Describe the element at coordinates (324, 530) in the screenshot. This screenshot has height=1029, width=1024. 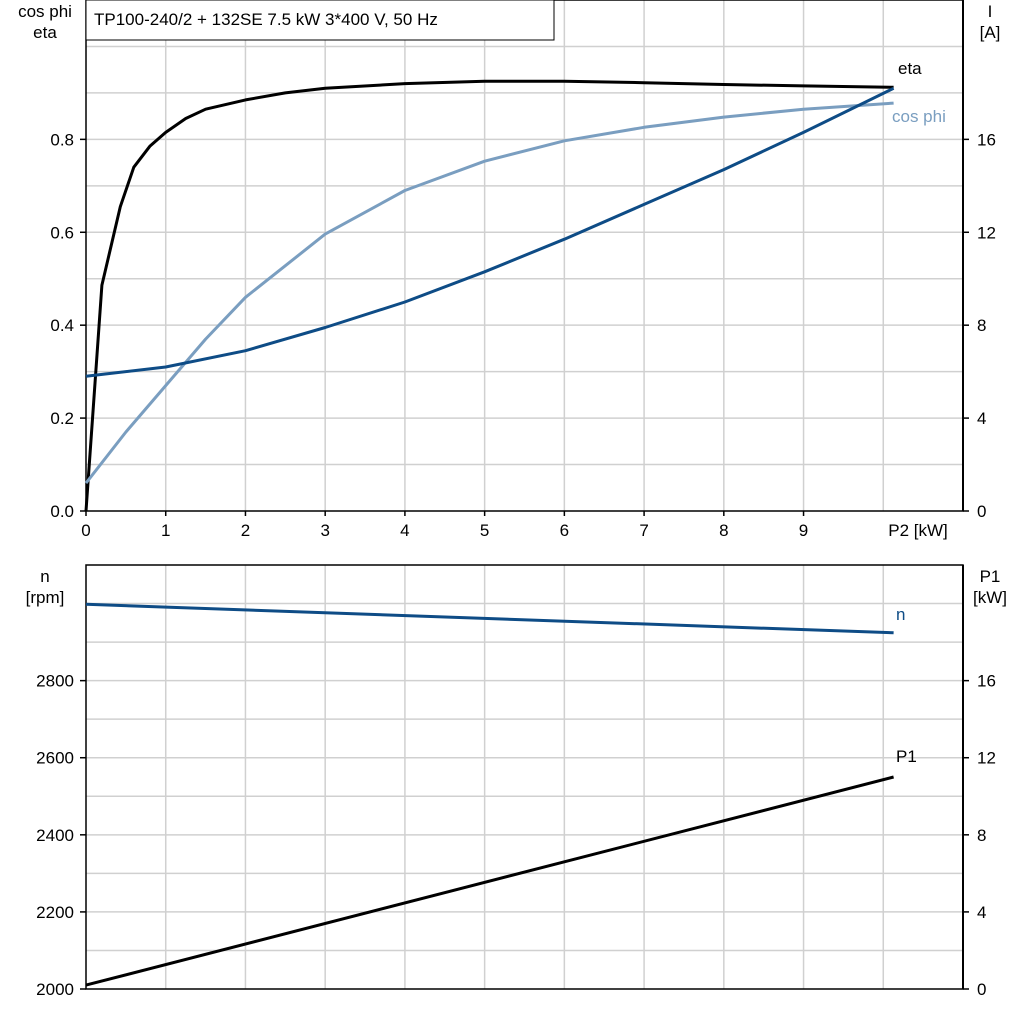
I see `x-tick-label: 3` at that location.